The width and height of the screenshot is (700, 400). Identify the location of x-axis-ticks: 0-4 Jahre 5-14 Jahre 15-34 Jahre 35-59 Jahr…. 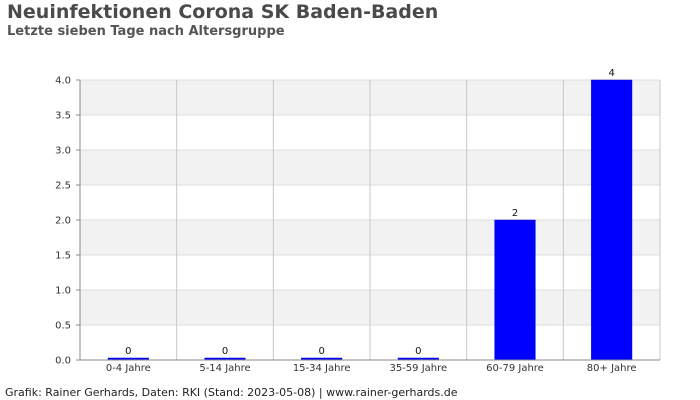
(371, 368).